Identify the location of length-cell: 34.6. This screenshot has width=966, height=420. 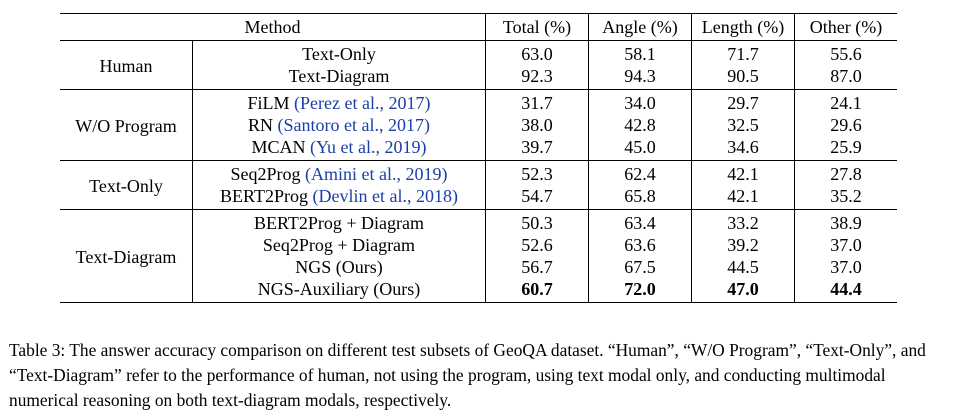
(743, 148).